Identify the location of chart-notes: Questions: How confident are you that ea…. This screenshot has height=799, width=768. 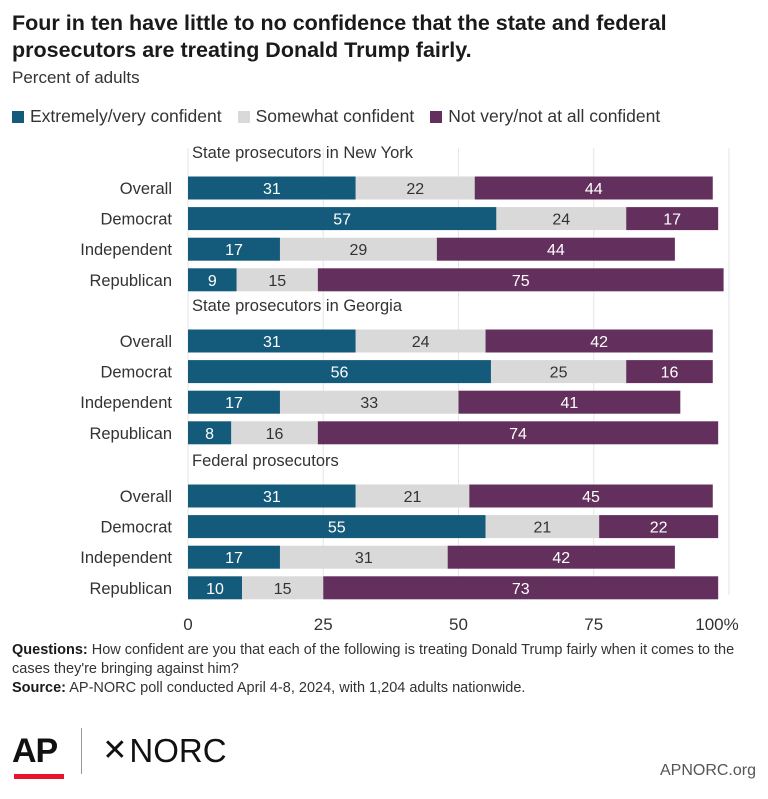
(386, 669).